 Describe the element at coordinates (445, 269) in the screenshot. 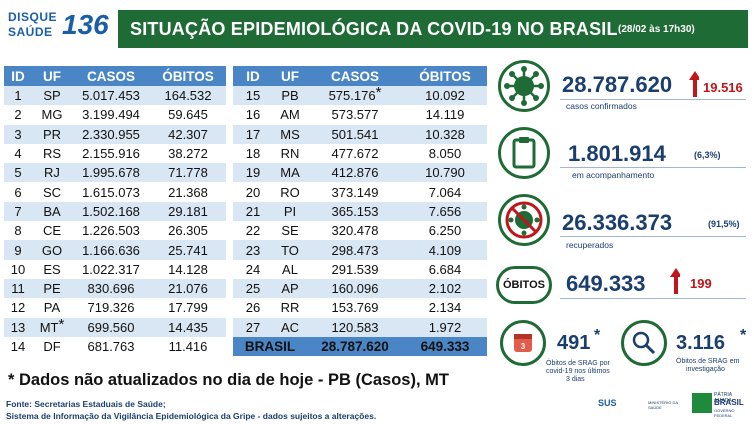

I see `cell-obitos: 6.684` at that location.